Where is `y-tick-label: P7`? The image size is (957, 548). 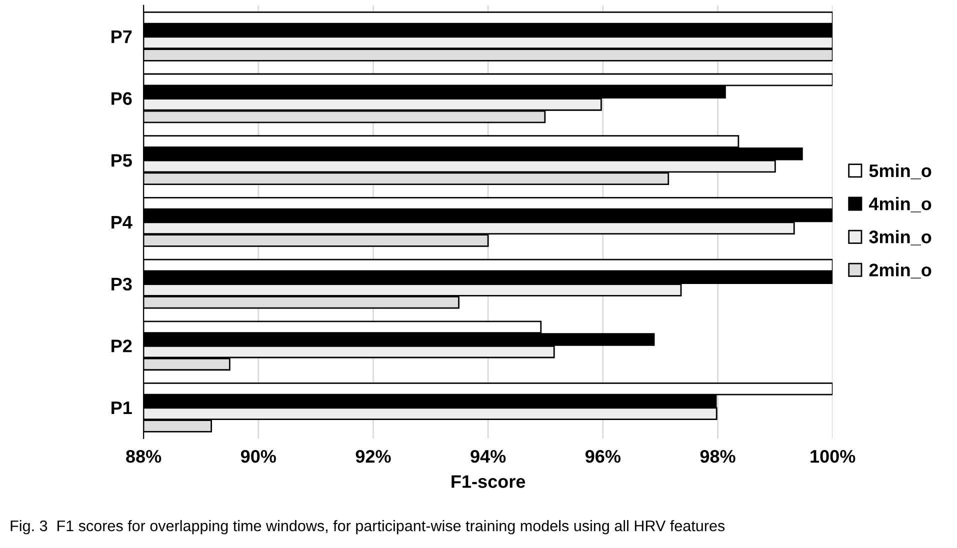
y-tick-label: P7 is located at coordinates (122, 36).